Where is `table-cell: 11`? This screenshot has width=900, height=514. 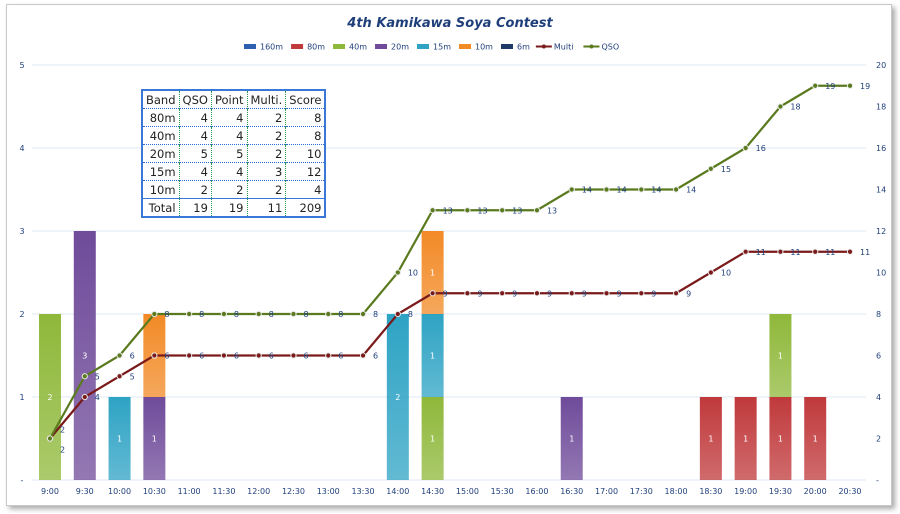
table-cell: 11 is located at coordinates (266, 207).